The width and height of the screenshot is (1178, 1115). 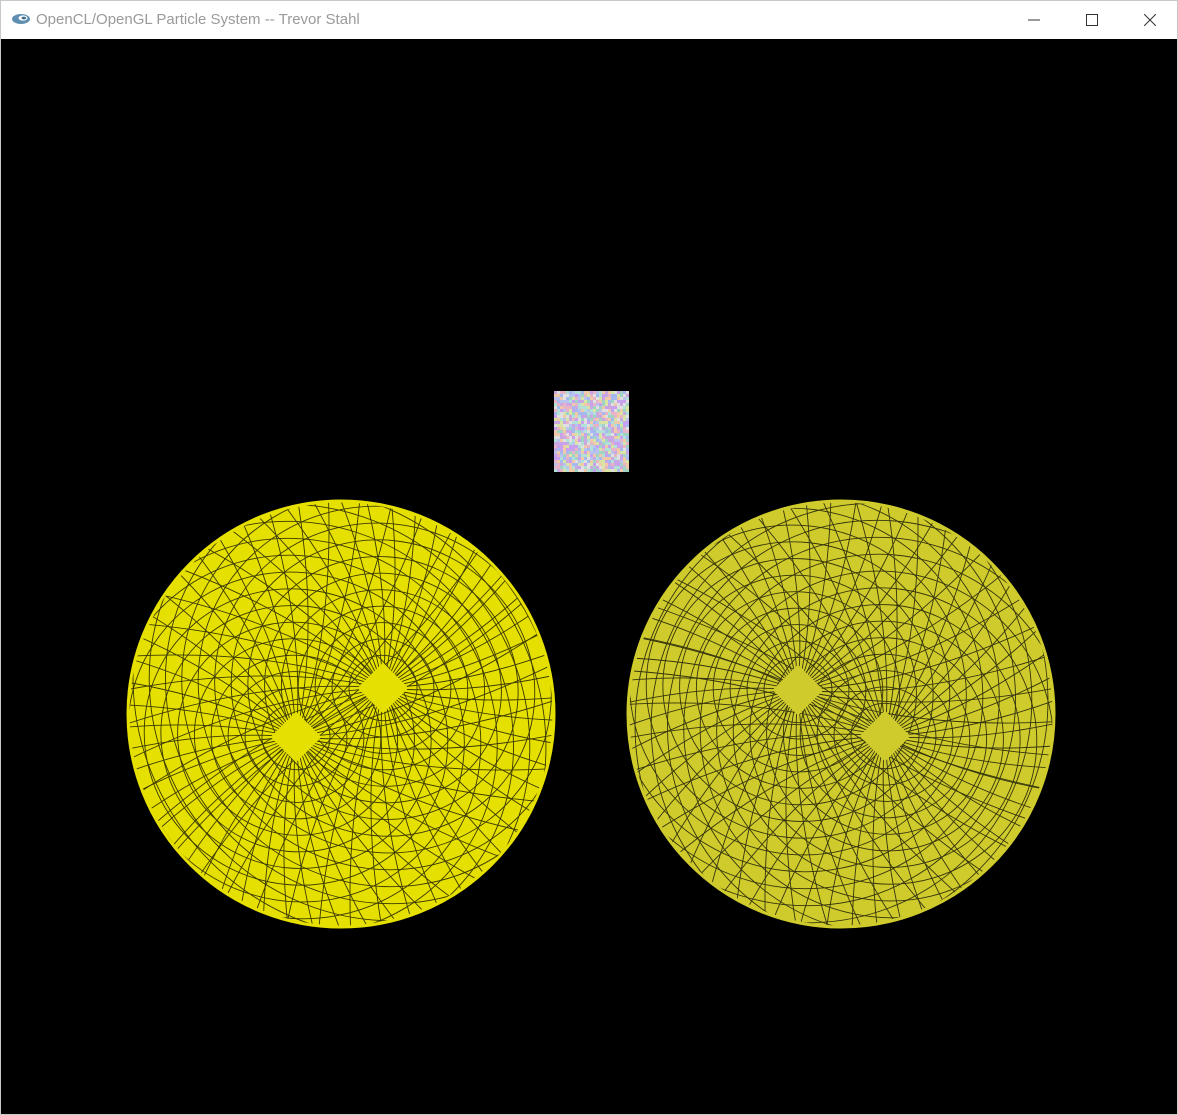 I want to click on maximize-button, so click(x=1092, y=20).